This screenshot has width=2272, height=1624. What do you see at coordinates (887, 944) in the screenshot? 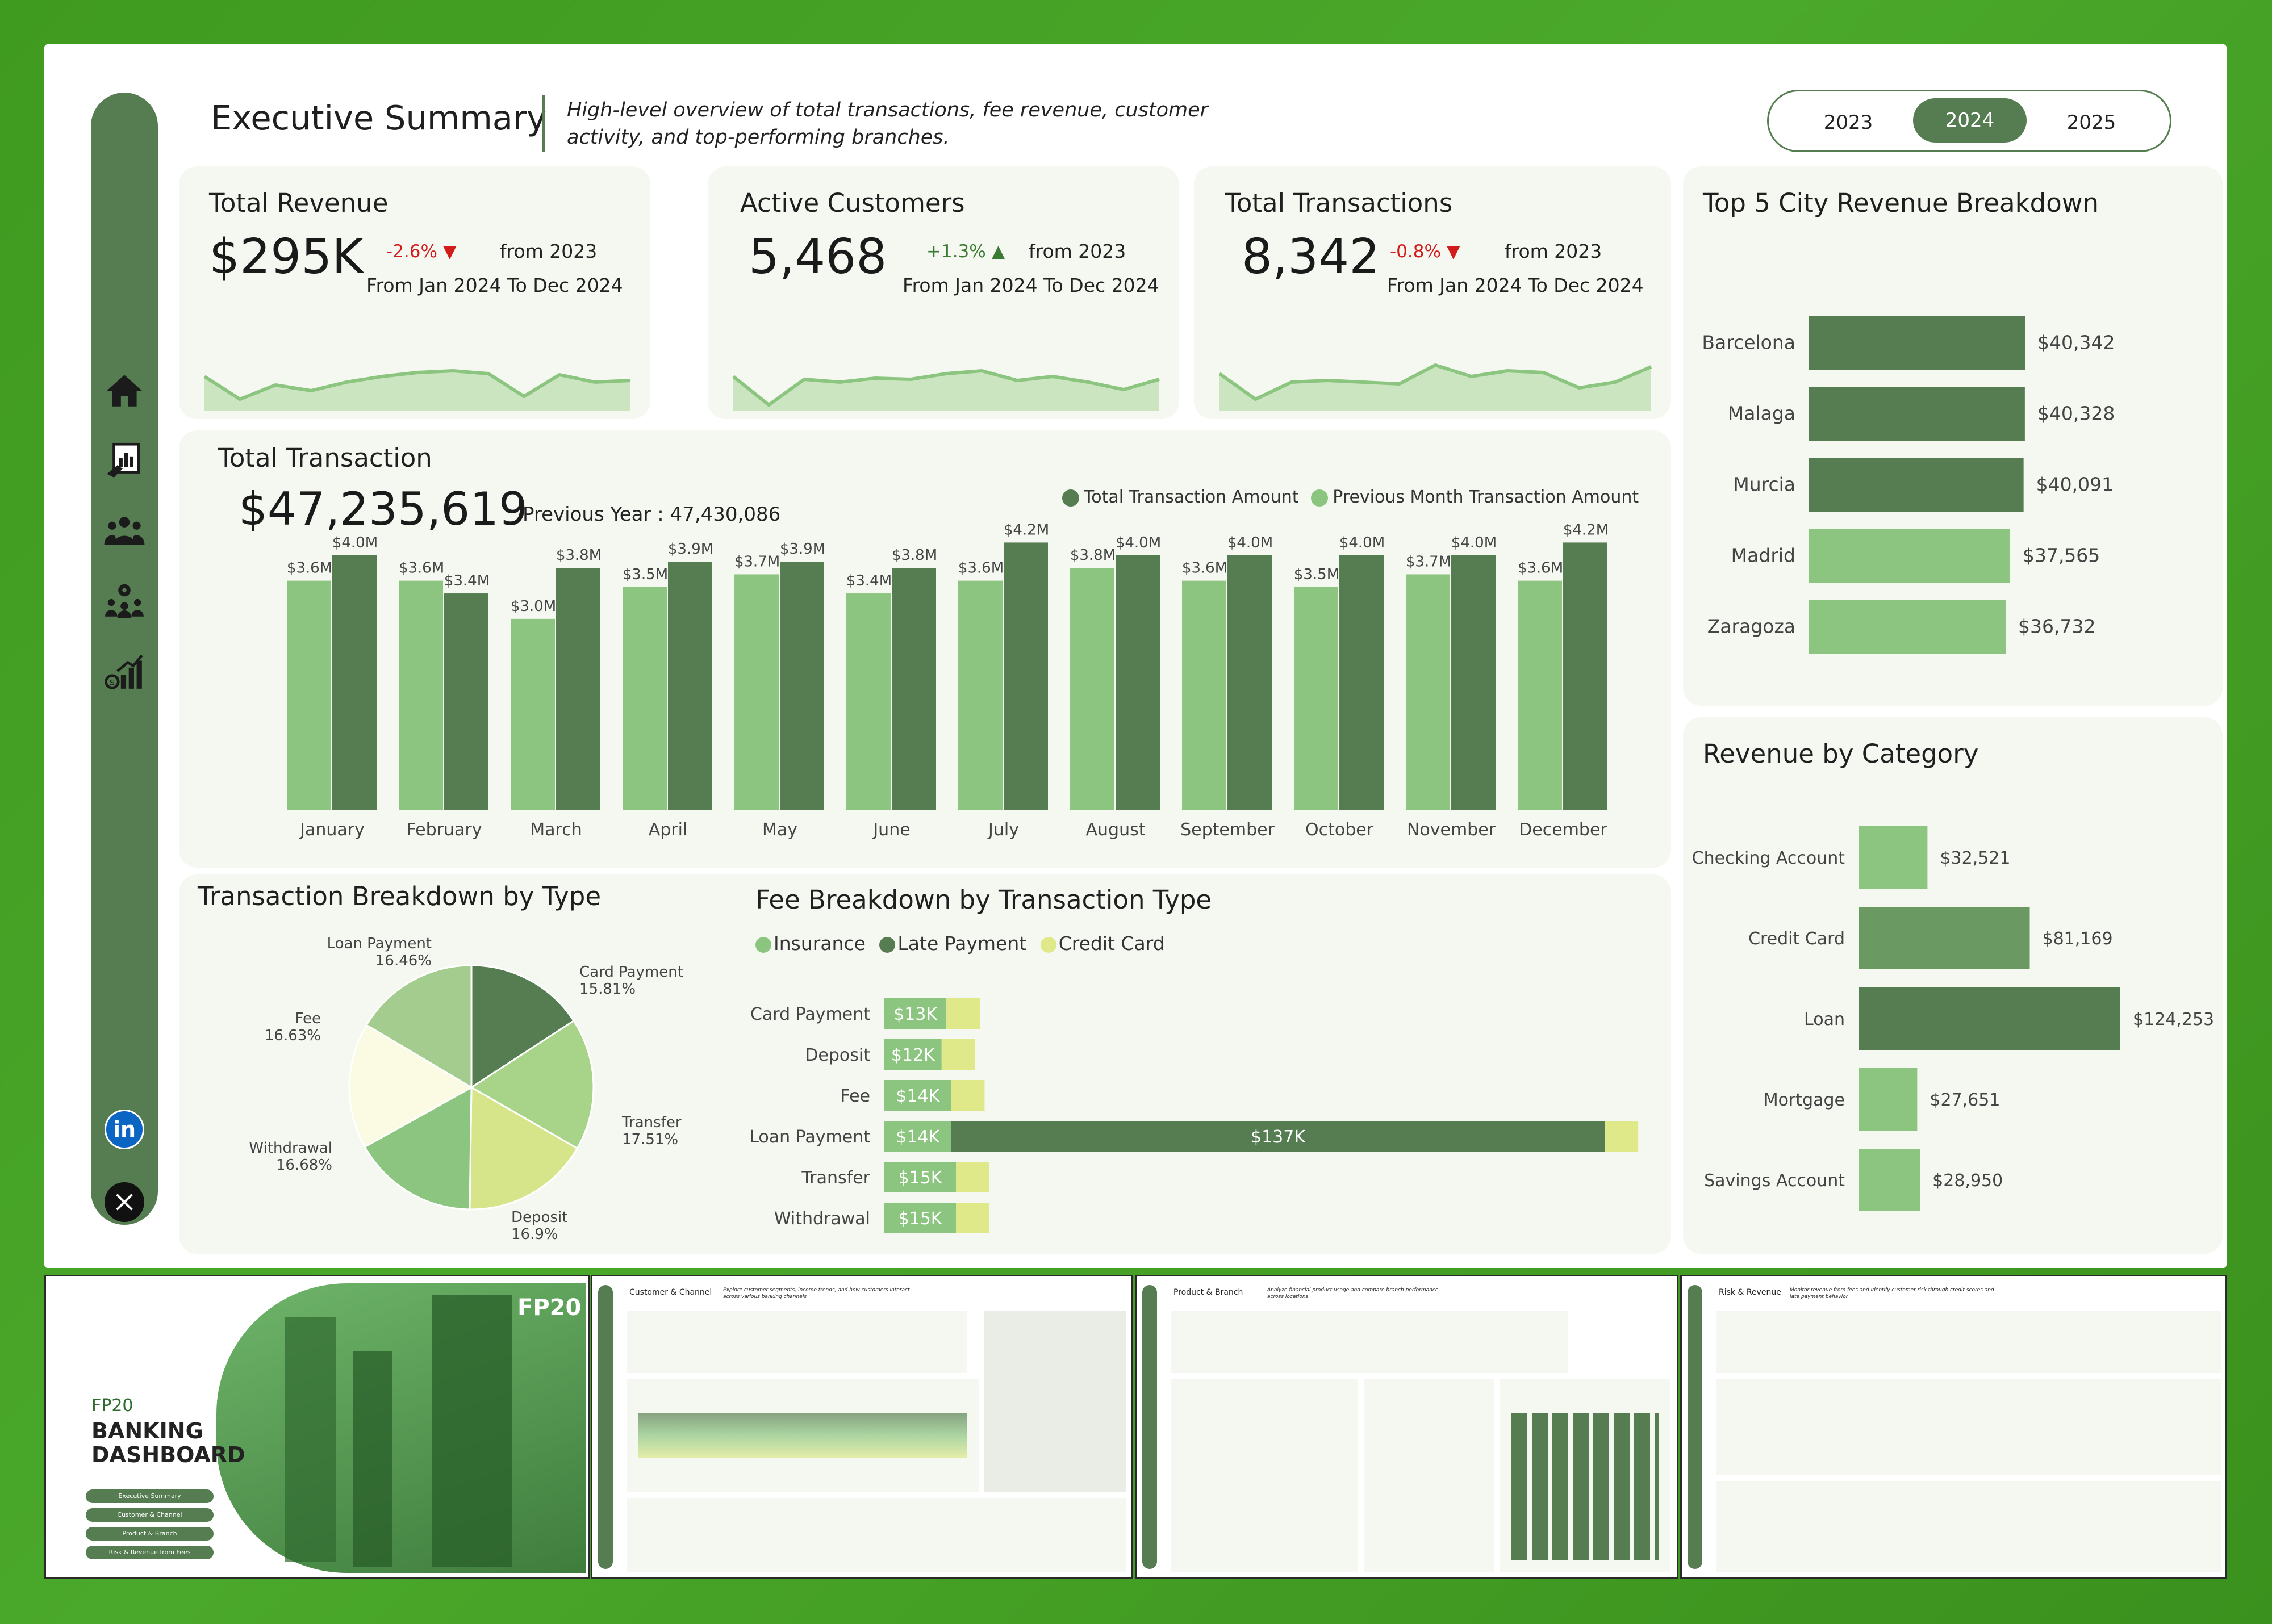
I see `legend-dot-late-payment` at bounding box center [887, 944].